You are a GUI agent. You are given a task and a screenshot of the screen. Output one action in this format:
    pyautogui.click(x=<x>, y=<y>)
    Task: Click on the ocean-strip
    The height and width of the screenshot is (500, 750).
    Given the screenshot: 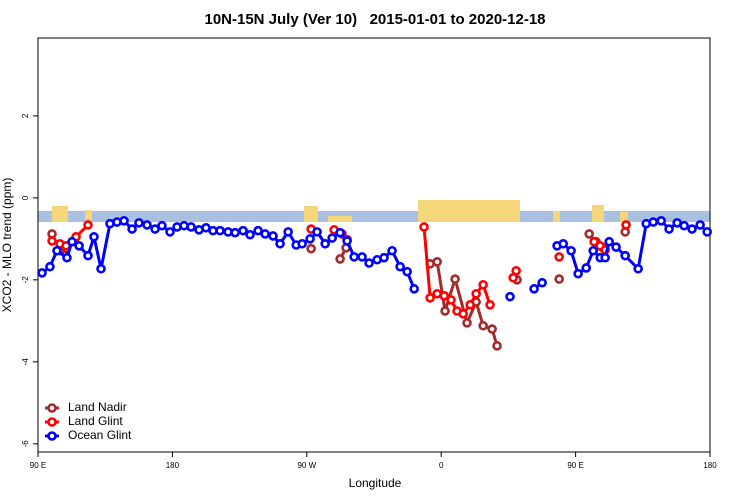 What is the action you would take?
    pyautogui.click(x=374, y=216)
    